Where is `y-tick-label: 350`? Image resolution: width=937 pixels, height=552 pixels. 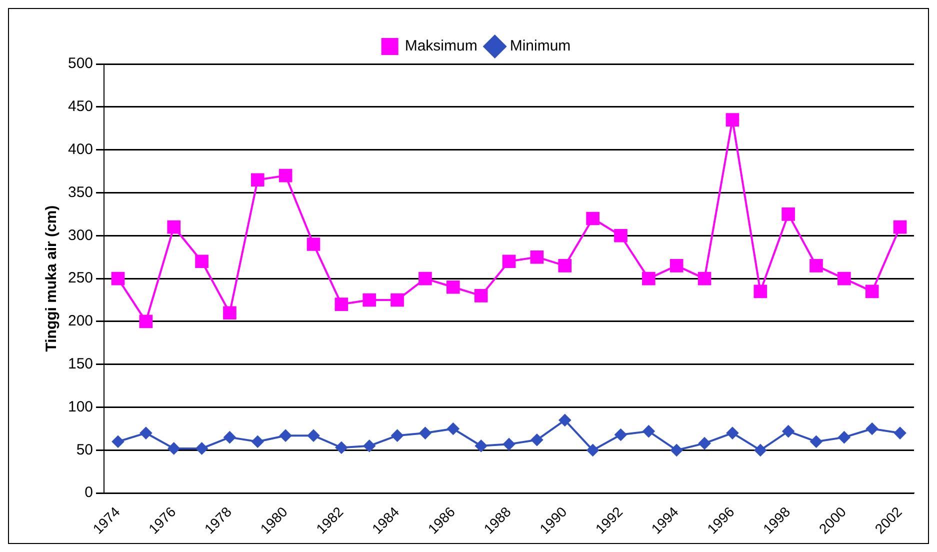 y-tick-label: 350 is located at coordinates (81, 192).